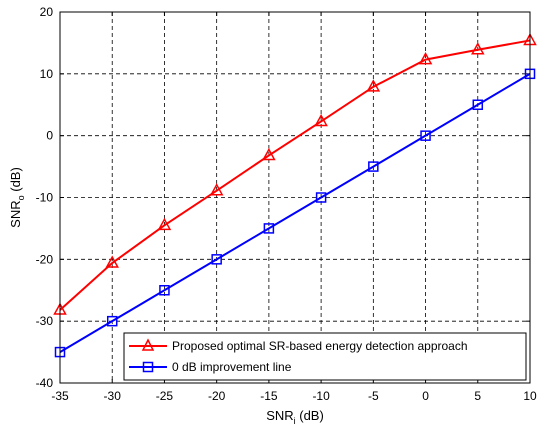 This screenshot has width=550, height=432. What do you see at coordinates (15, 181) in the screenshot?
I see `y-axis-label-unit: (dB)` at bounding box center [15, 181].